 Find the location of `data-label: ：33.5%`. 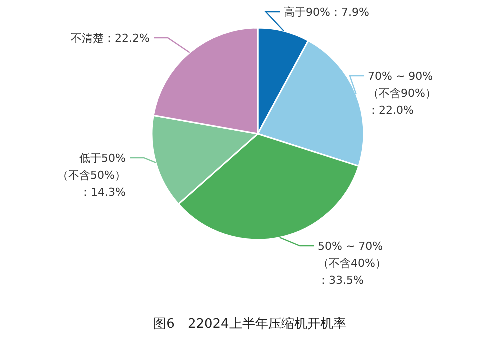

data-label: ：33.5% is located at coordinates (341, 280).